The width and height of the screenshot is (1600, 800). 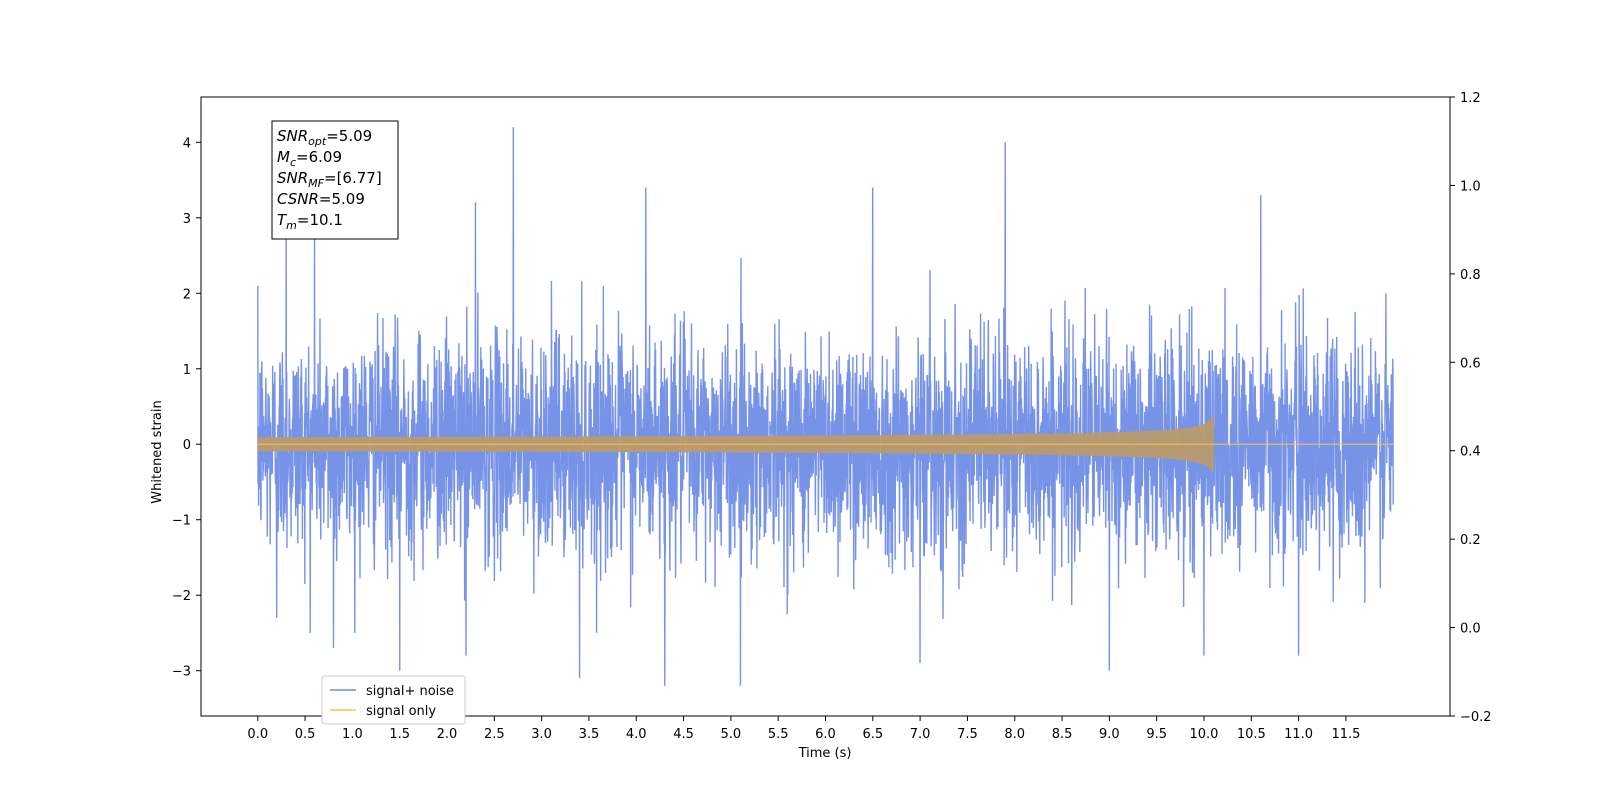 I want to click on x-tick-label: 2.0, so click(x=447, y=734).